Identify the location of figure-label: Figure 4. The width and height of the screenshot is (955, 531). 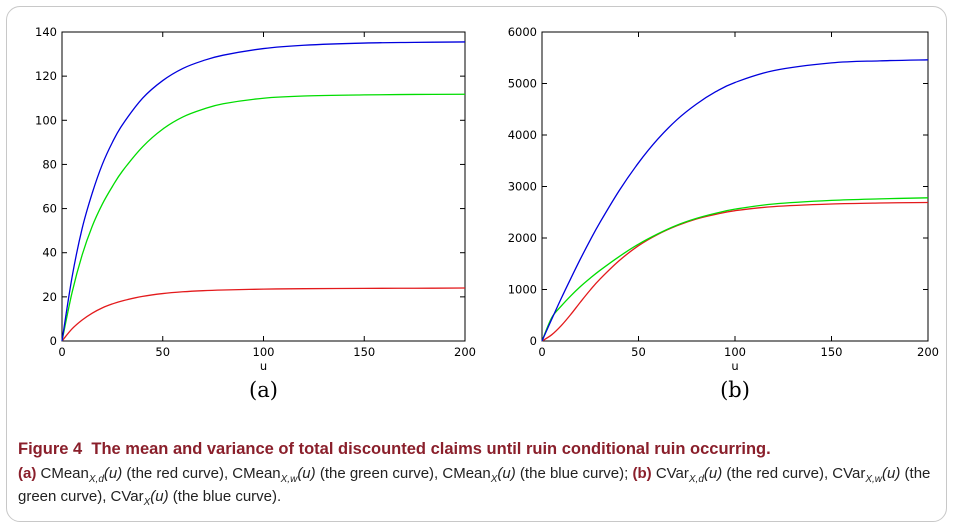
(50, 449).